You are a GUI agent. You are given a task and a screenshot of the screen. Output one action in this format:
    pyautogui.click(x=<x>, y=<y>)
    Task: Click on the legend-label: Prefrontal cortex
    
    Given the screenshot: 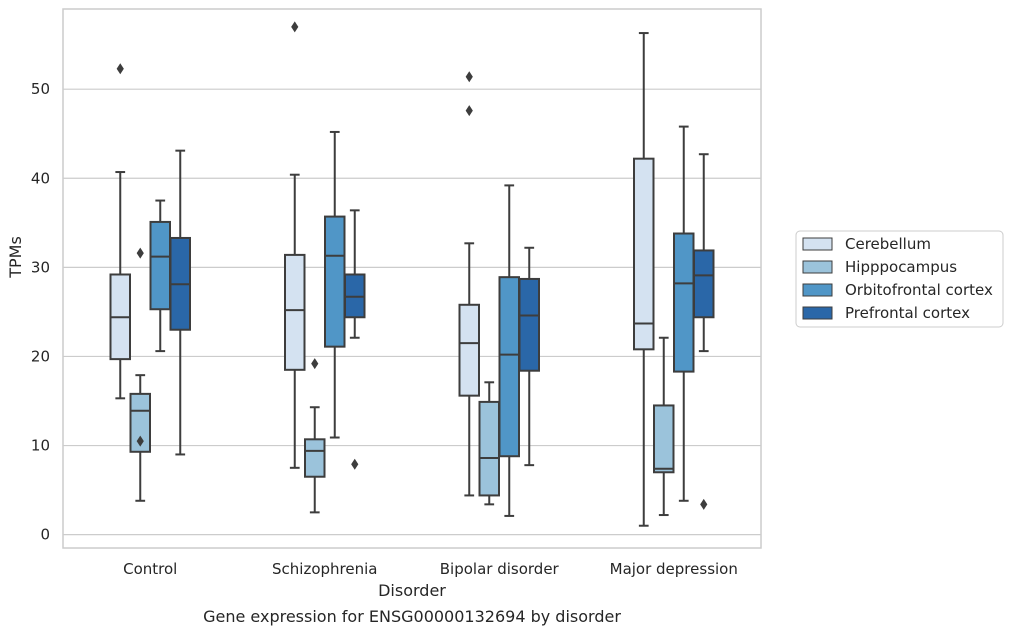 What is the action you would take?
    pyautogui.click(x=907, y=313)
    